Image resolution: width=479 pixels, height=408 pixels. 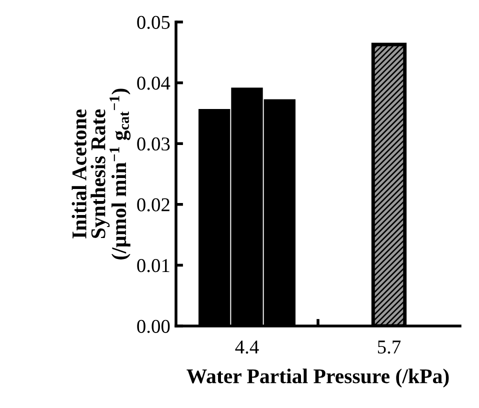 I want to click on y-tick-label: 0.02, so click(x=153, y=205).